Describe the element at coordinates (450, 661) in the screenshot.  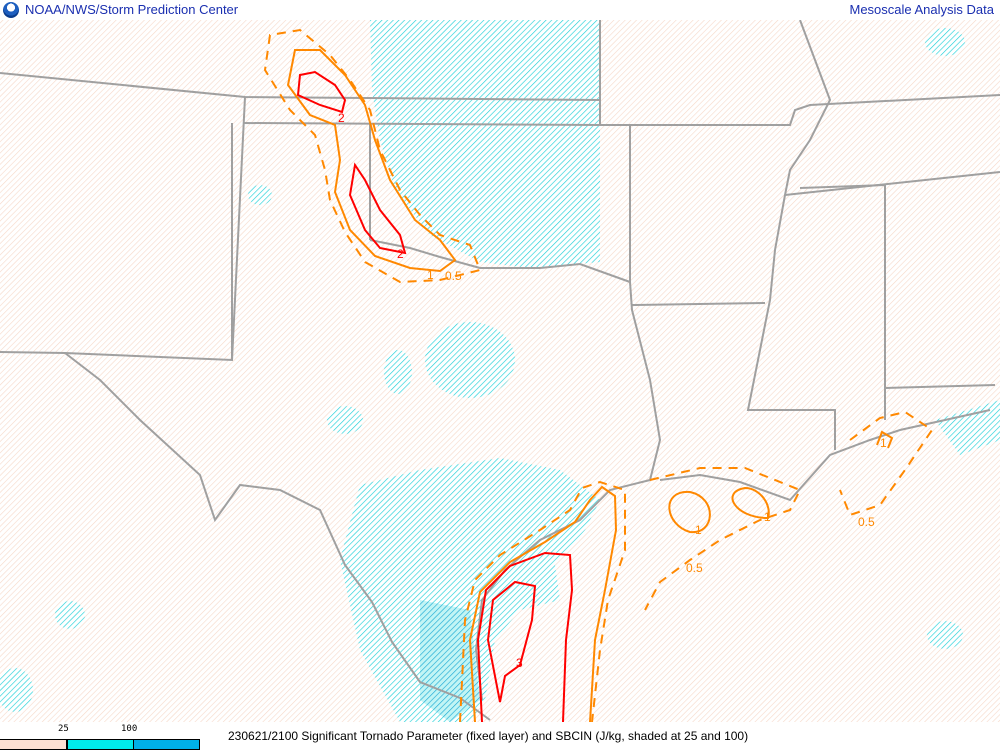
I see `sbcin-area-rio-grande` at that location.